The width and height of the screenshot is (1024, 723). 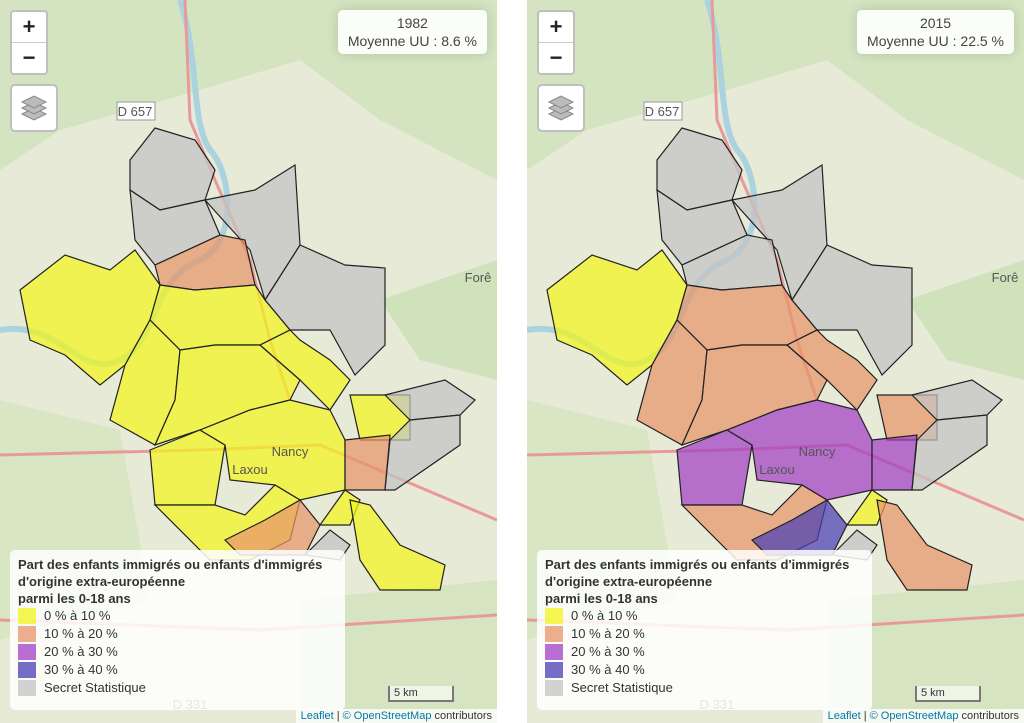 I want to click on year: 2015, so click(x=935, y=23).